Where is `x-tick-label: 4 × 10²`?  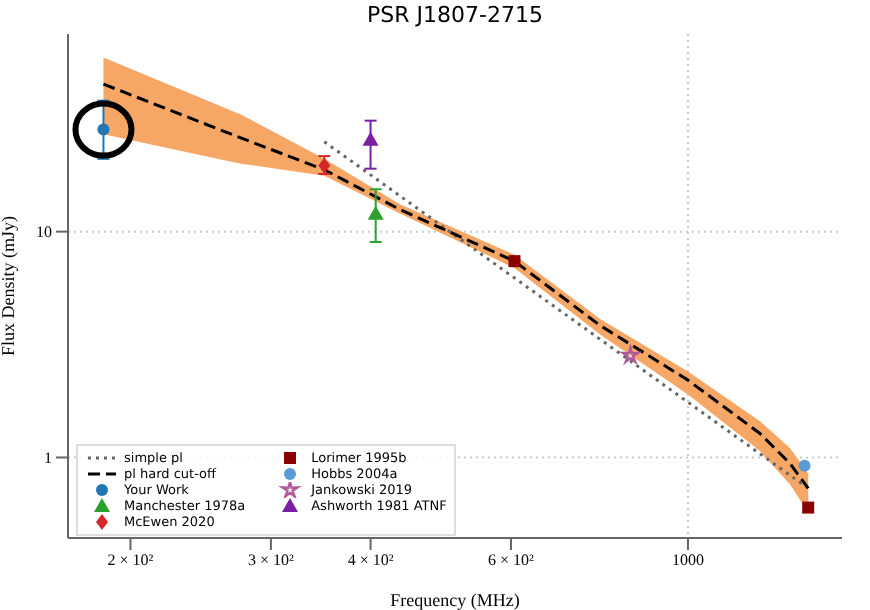
x-tick-label: 4 × 10² is located at coordinates (371, 560).